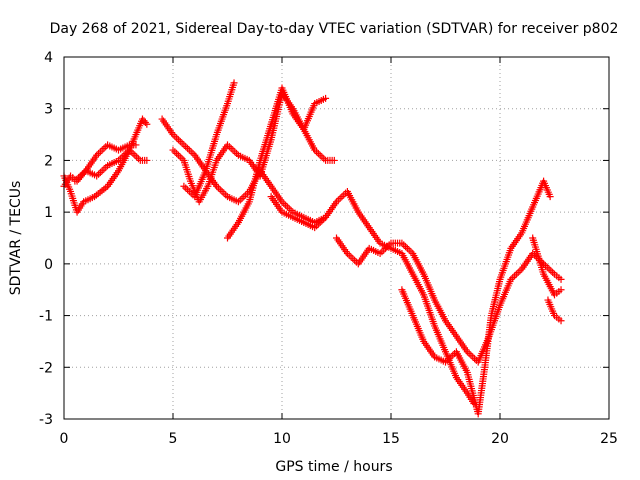 This screenshot has height=480, width=640. Describe the element at coordinates (46, 368) in the screenshot. I see `y-tick-label: -2` at that location.